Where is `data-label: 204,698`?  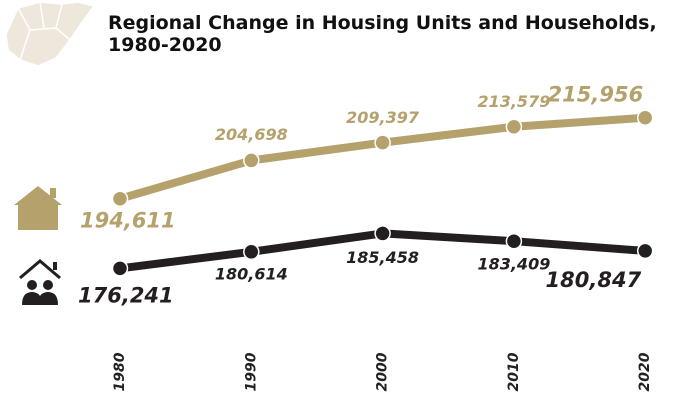 data-label: 204,698 is located at coordinates (251, 134).